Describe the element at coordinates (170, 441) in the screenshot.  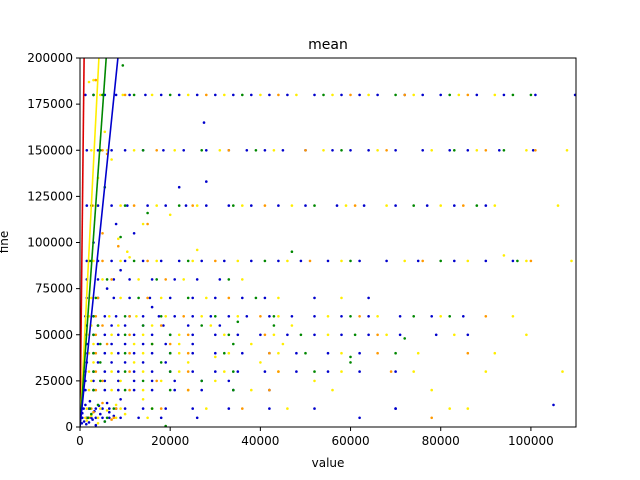
I see `x-tick-label: 20000` at that location.